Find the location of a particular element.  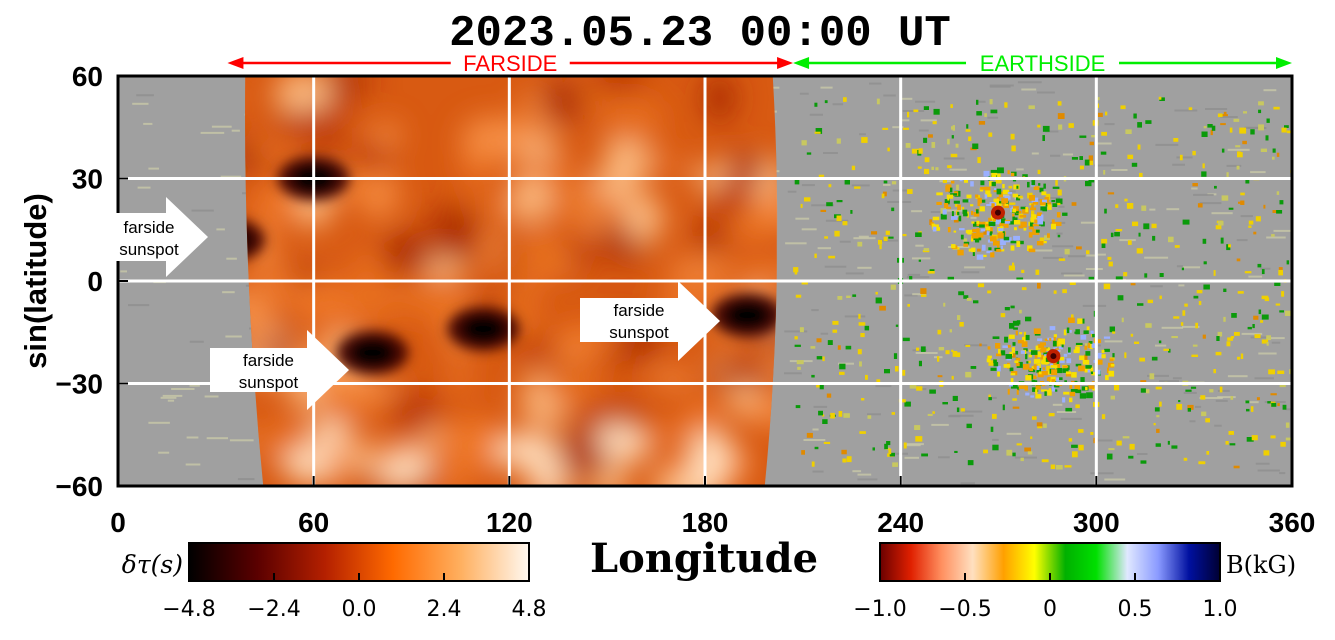

colorbar-tick-label: 2.4 is located at coordinates (444, 609).